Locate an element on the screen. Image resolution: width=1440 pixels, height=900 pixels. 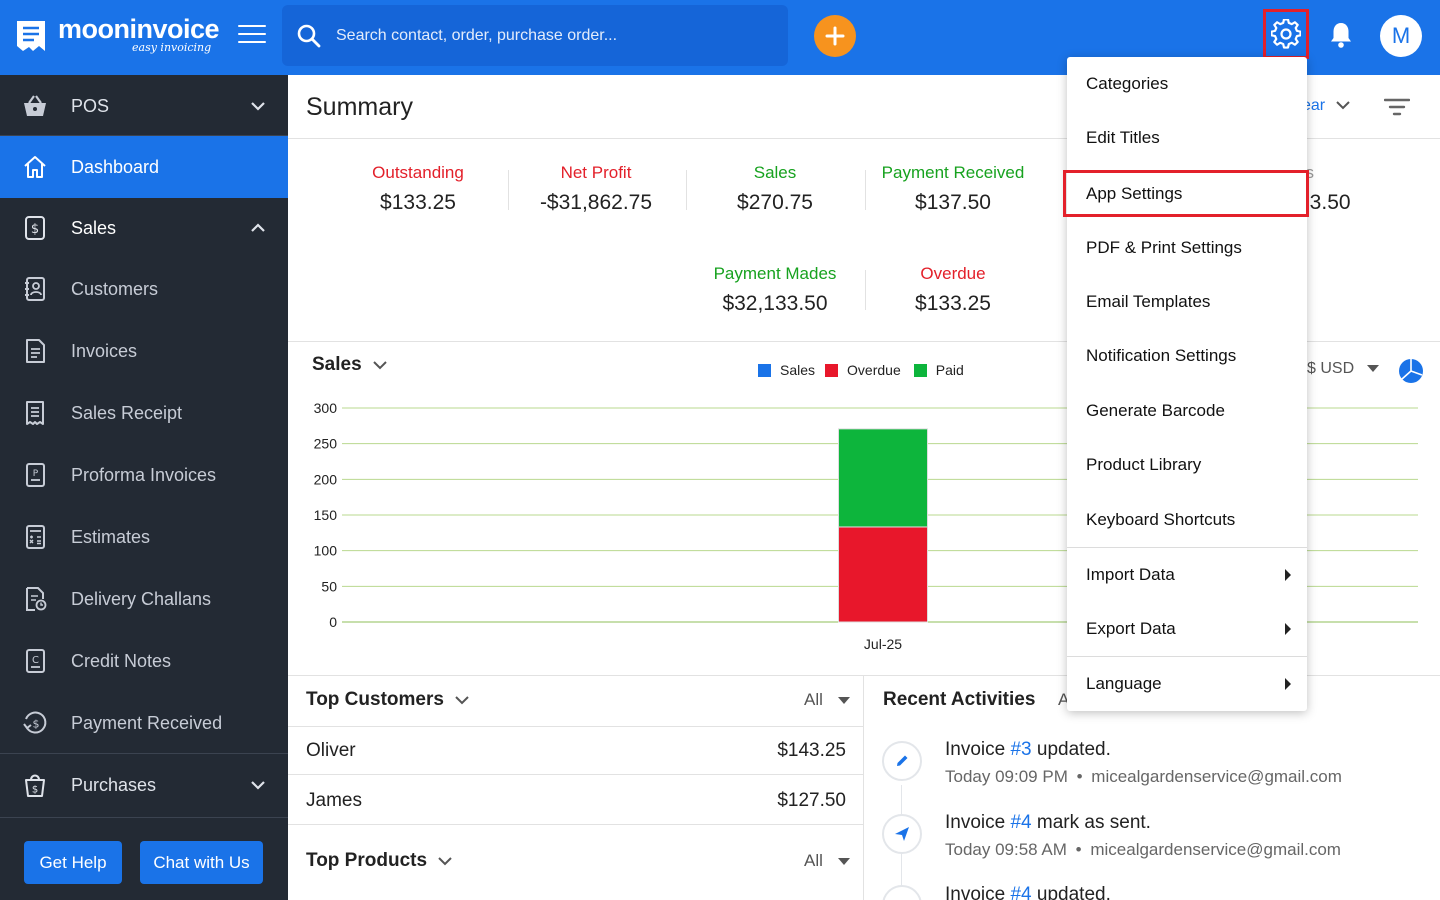
menu-item-language: Language is located at coordinates (1187, 684).